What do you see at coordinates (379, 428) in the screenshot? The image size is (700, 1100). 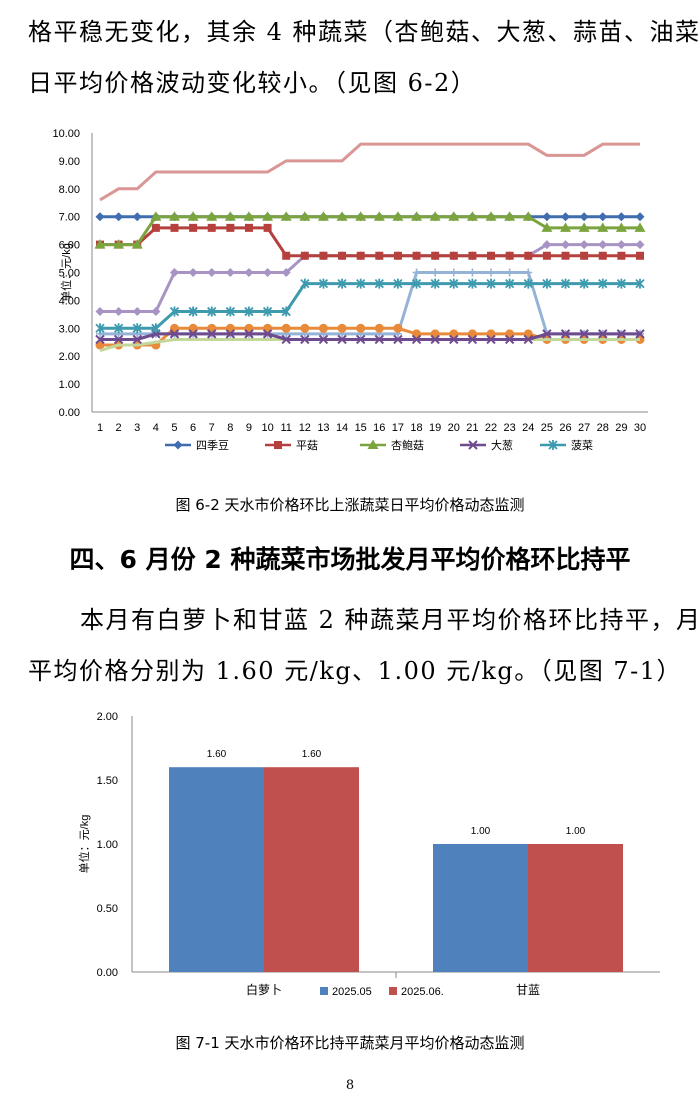 I see `x-tick-label: 16` at bounding box center [379, 428].